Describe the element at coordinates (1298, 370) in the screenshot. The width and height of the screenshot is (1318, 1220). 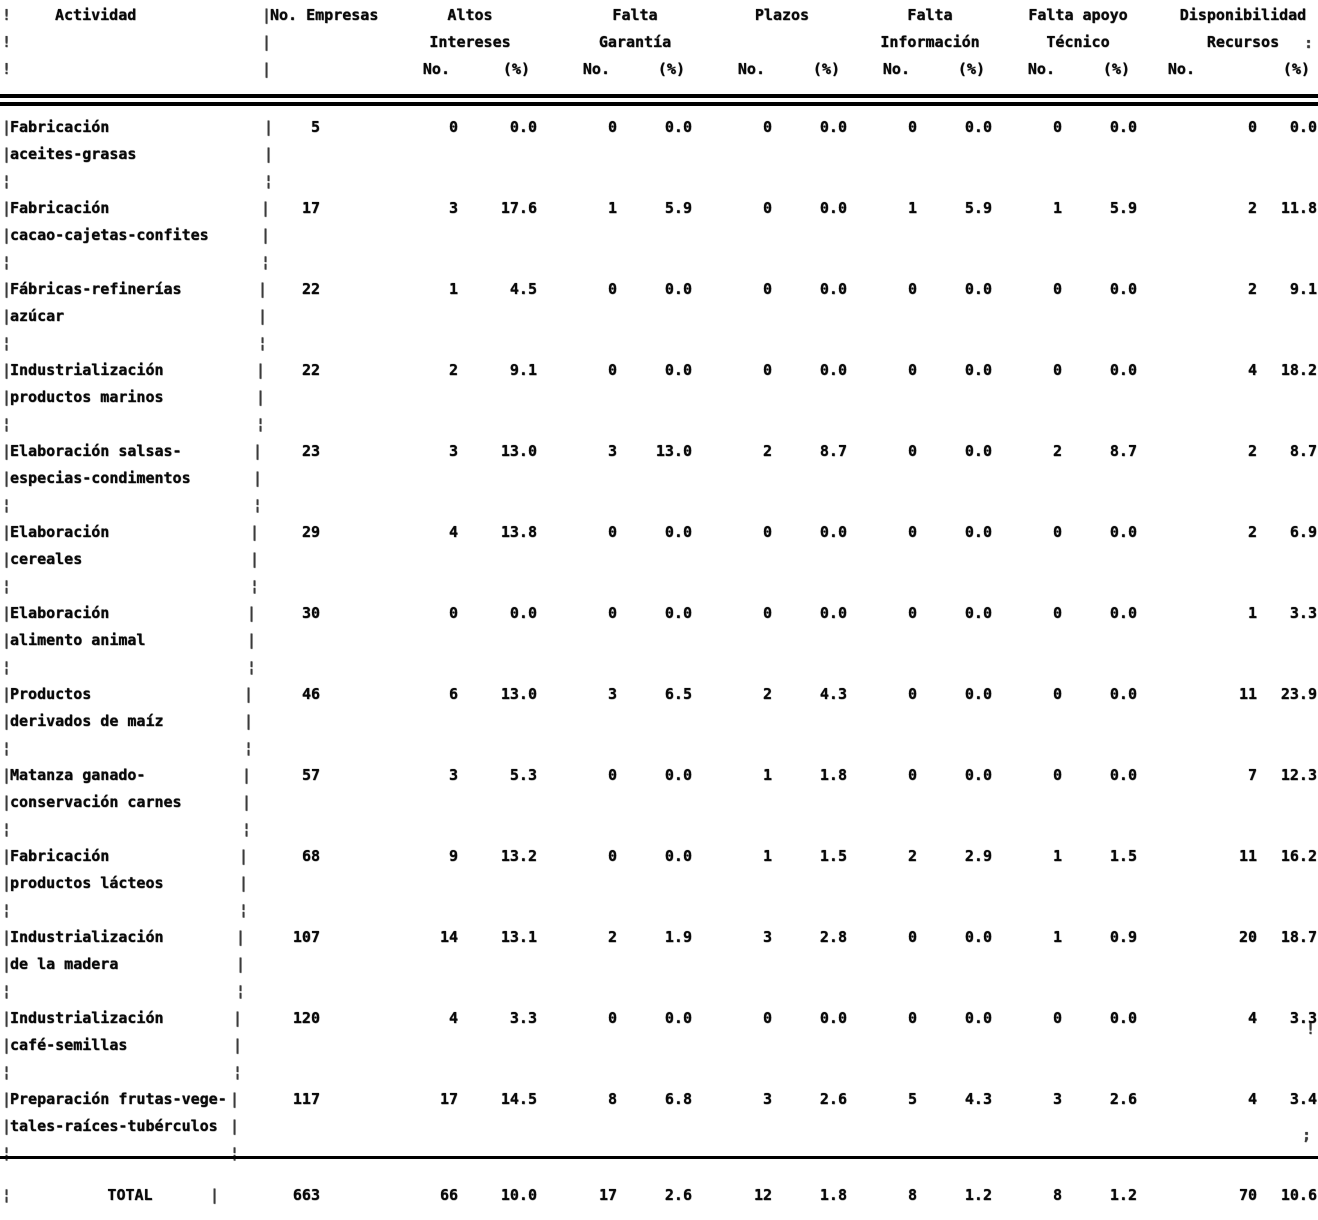
I see `cell-pct: 18.2` at that location.